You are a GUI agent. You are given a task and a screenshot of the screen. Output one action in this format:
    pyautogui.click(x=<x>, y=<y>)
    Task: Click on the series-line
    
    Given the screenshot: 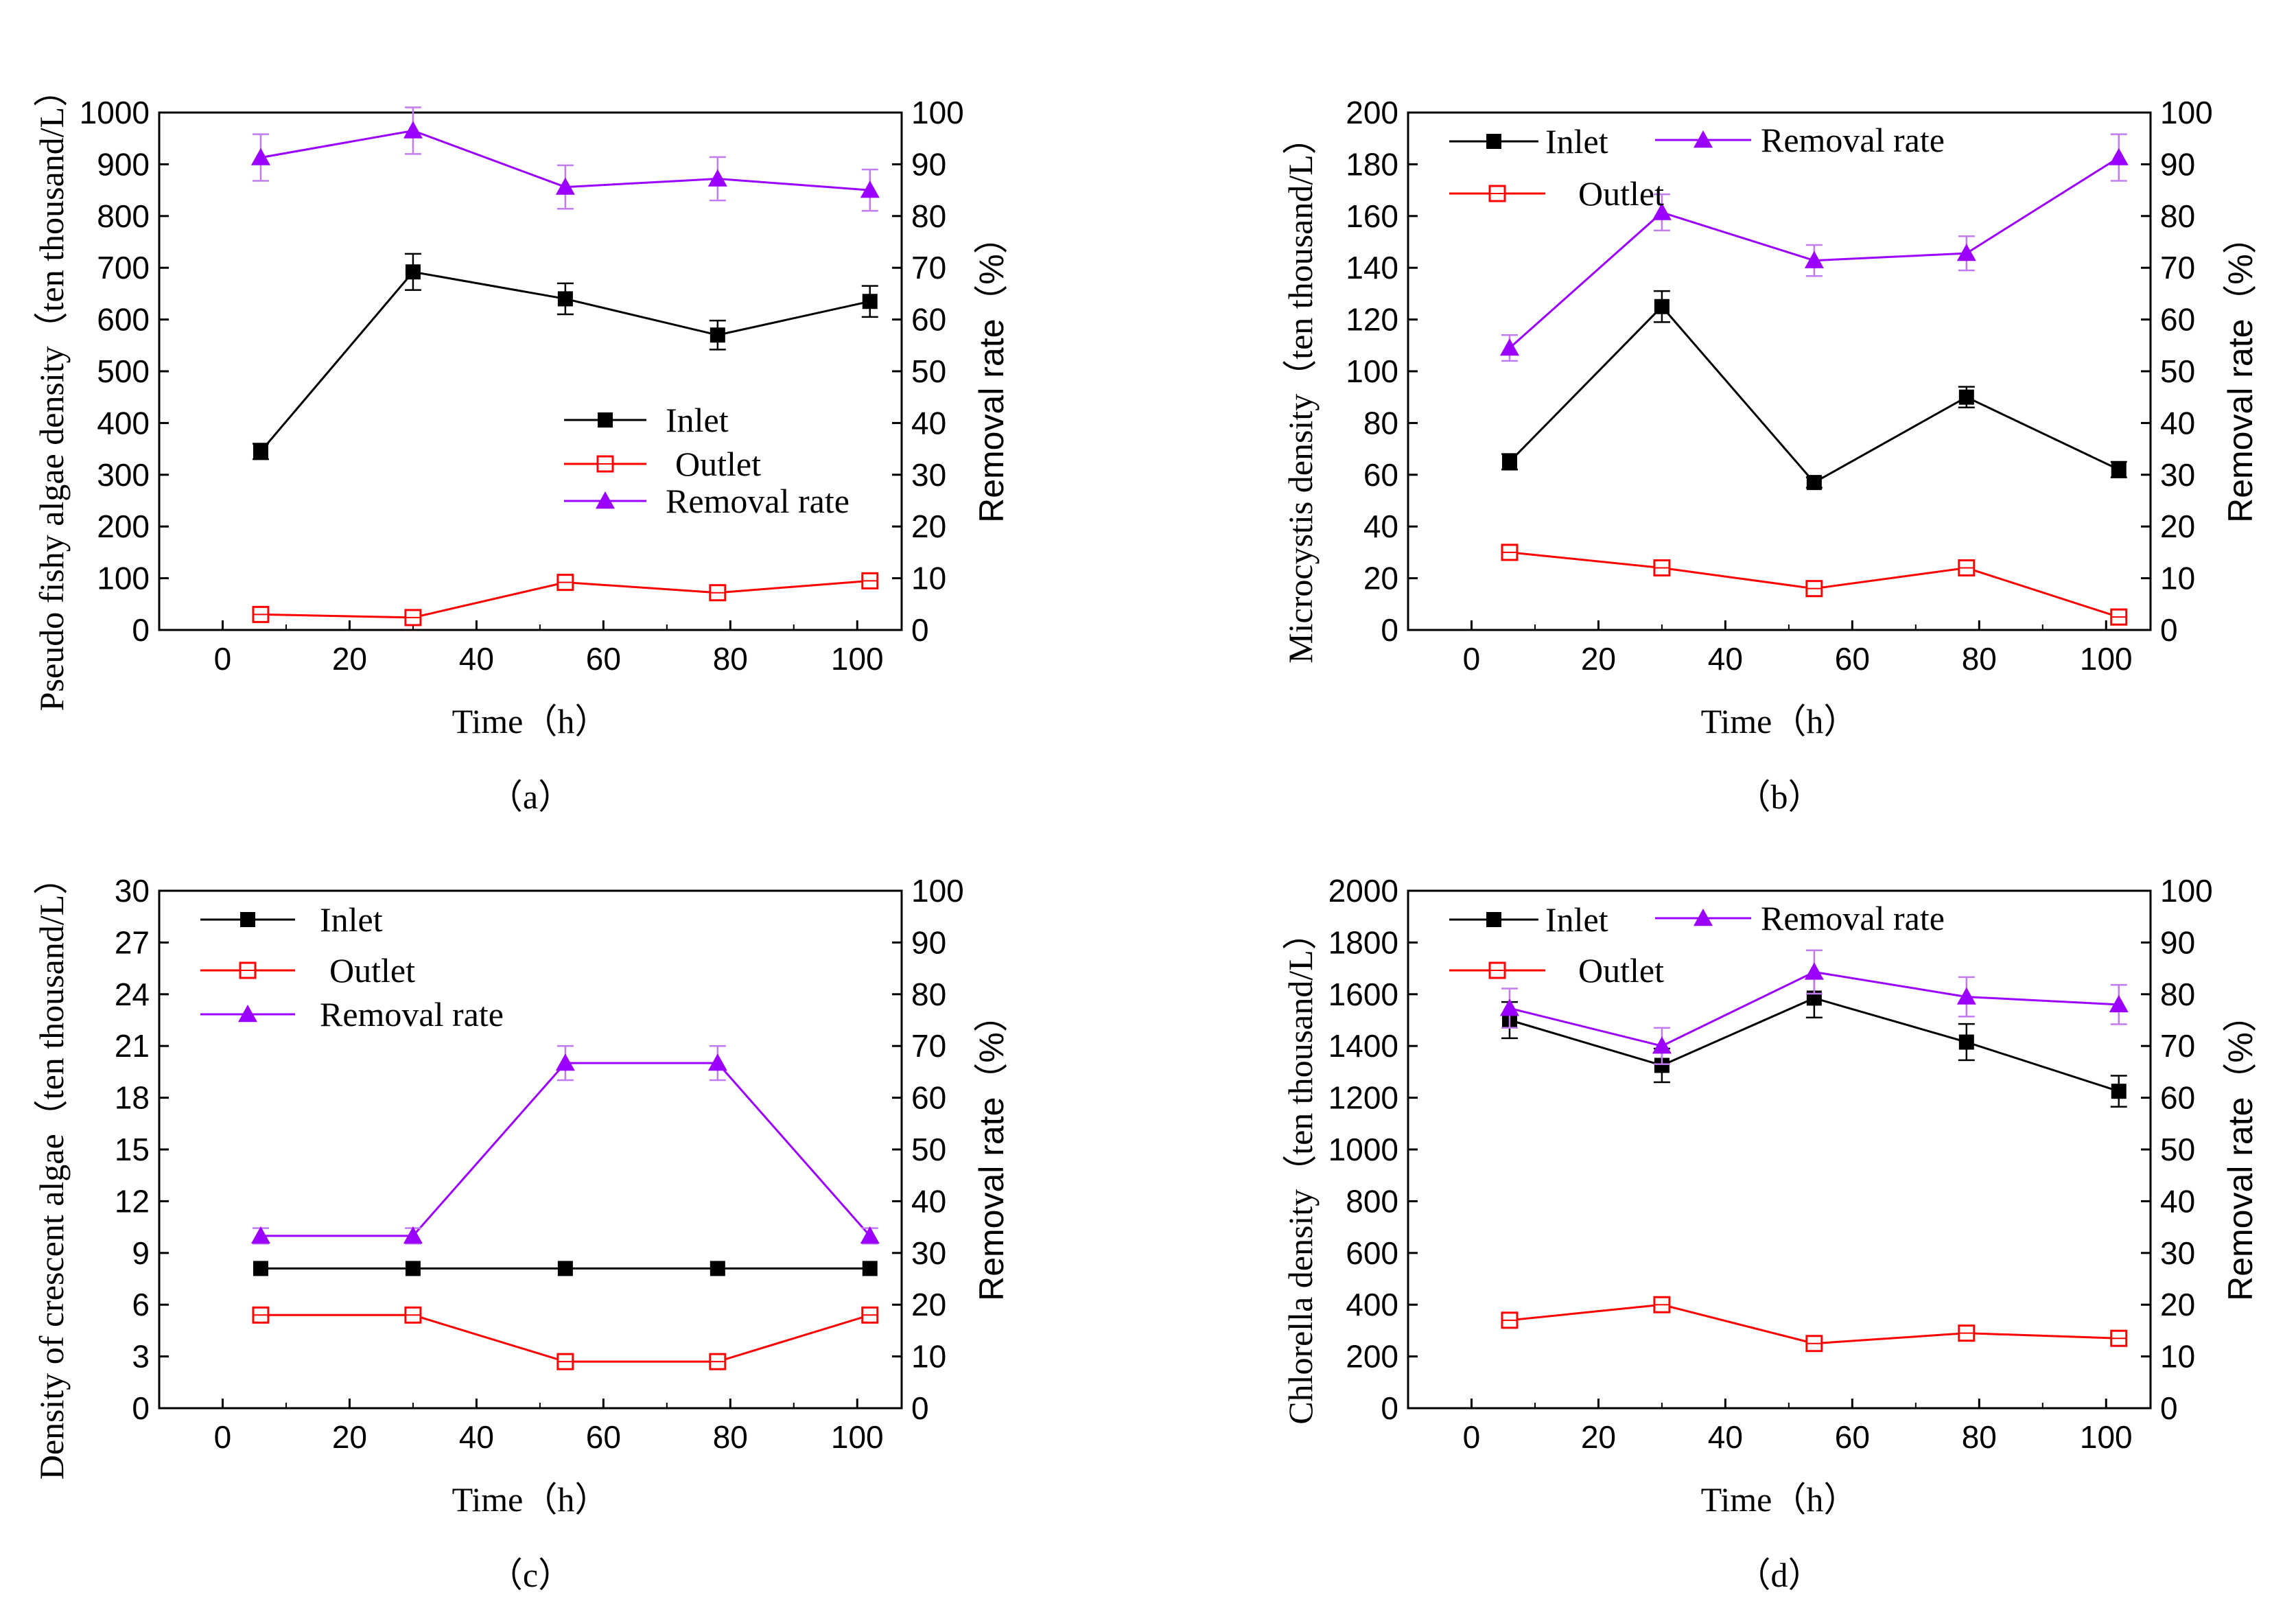 What is the action you would take?
    pyautogui.click(x=565, y=1149)
    